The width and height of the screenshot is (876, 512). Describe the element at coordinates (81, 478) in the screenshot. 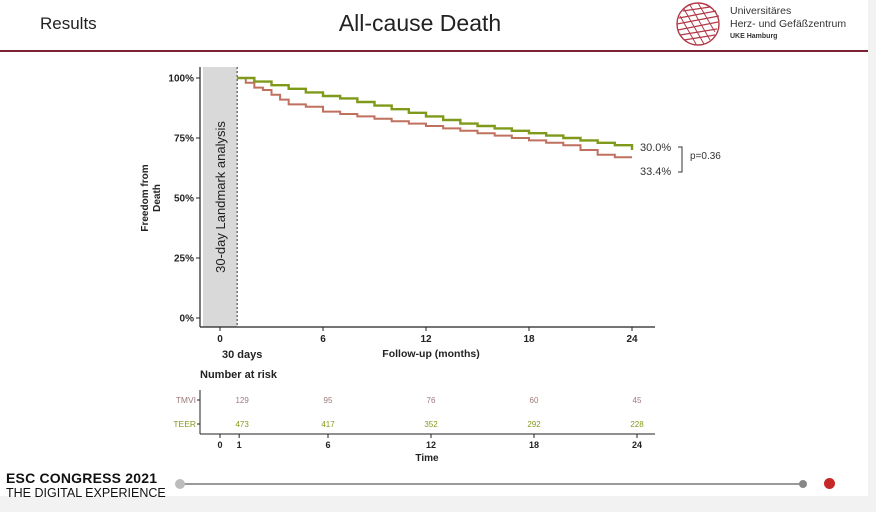

I see `conference-name: ESC CONGRESS 2021` at that location.